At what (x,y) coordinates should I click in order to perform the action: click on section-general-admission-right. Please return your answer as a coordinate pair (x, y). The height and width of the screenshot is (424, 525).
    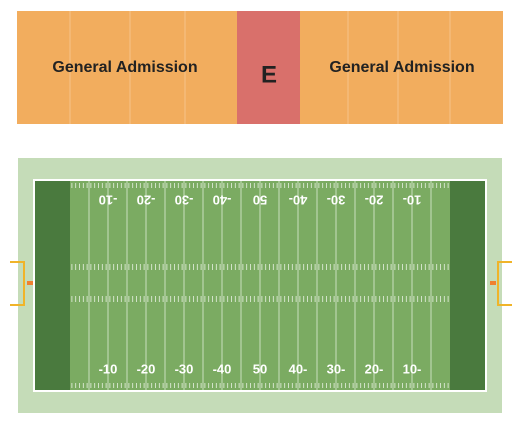
    Looking at the image, I should click on (401, 67).